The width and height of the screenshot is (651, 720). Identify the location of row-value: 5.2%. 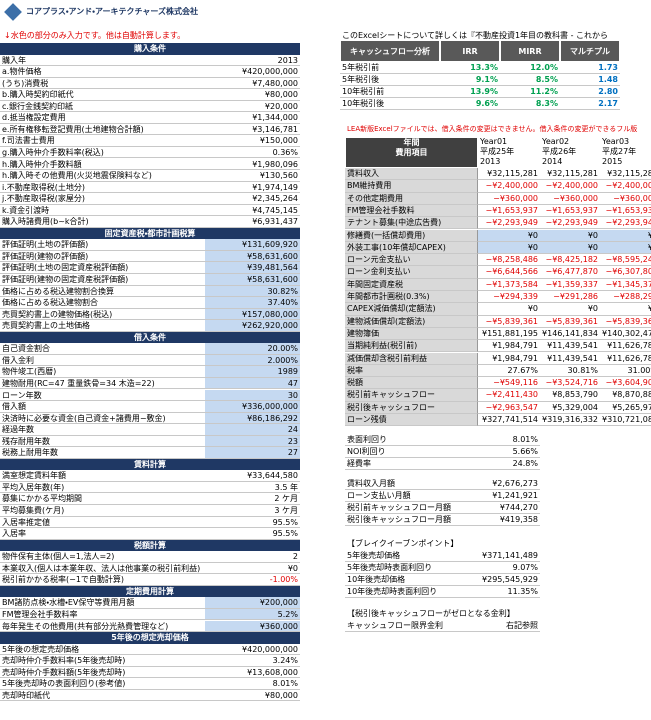
(252, 614).